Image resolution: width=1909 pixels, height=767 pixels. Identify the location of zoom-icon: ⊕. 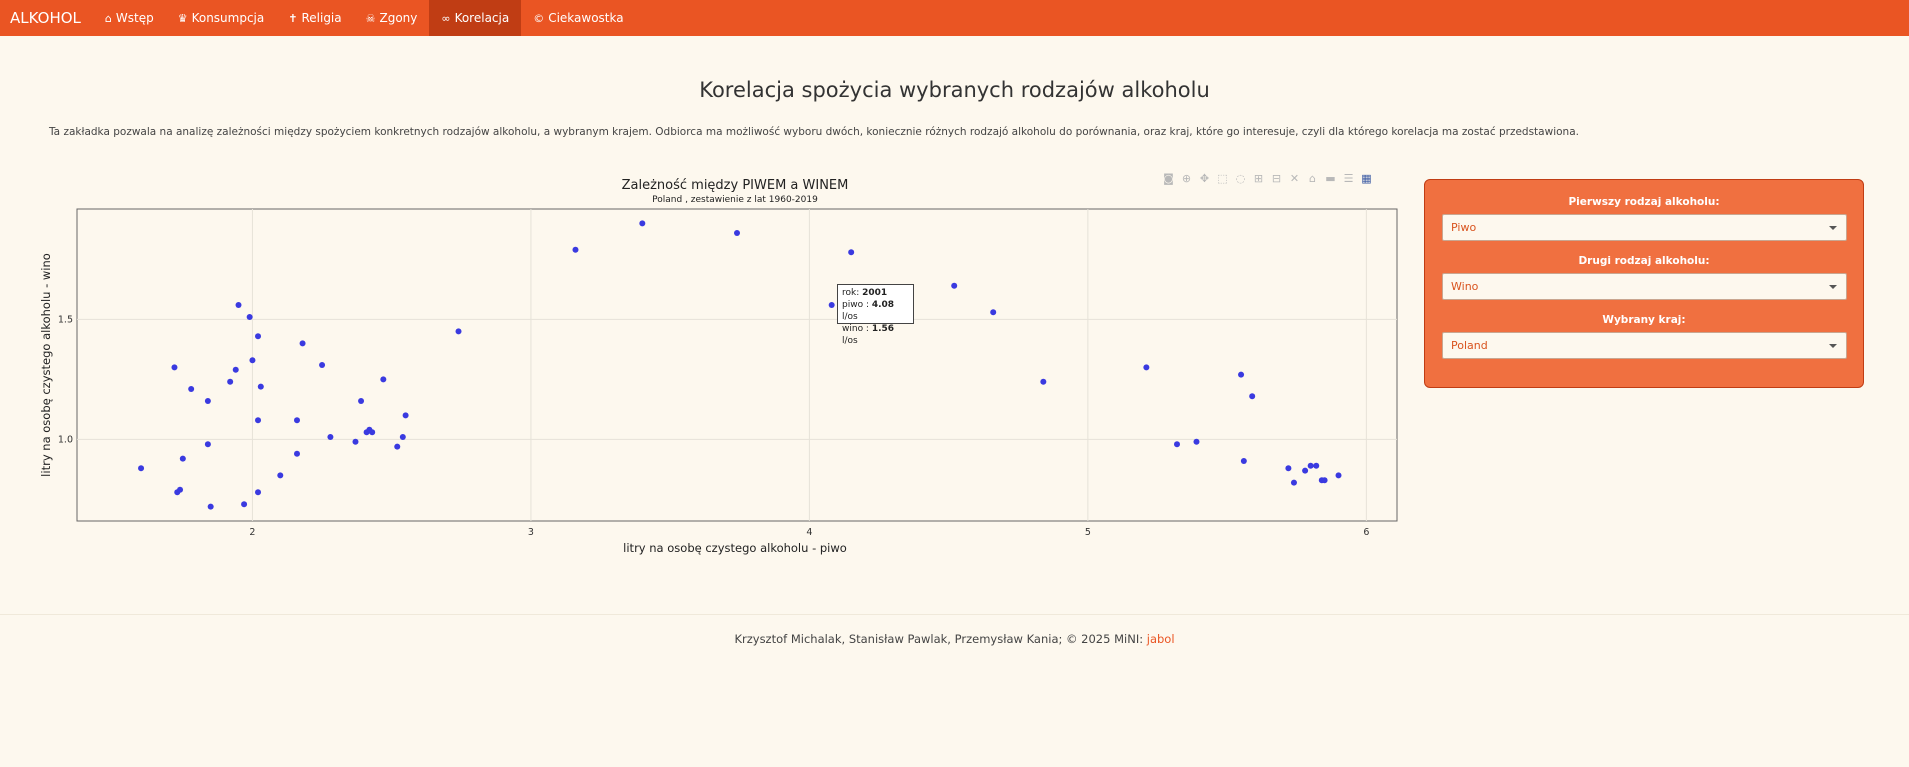
(1186, 178).